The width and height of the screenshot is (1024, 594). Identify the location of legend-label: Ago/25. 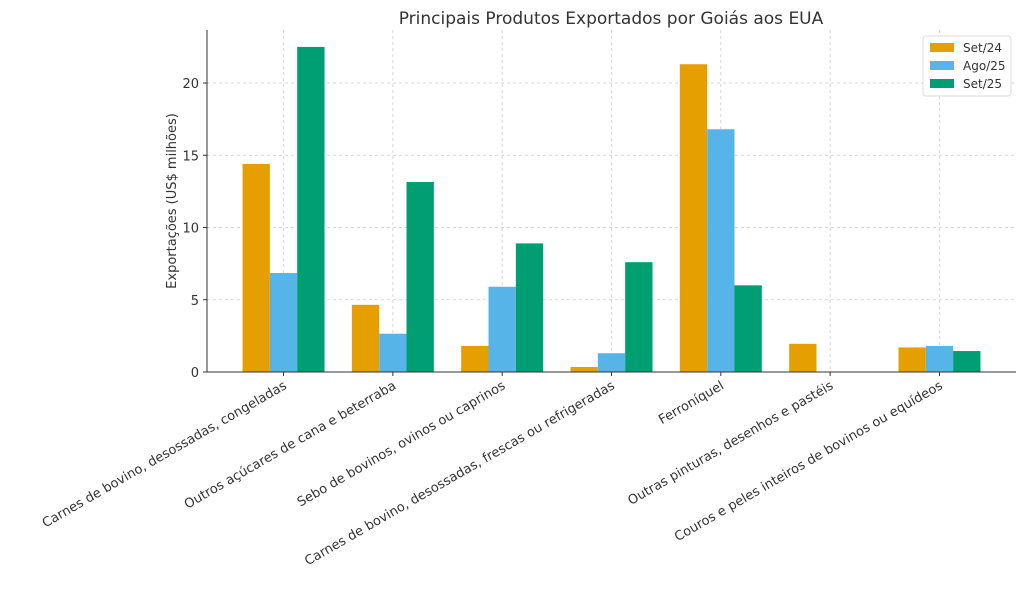
(984, 66).